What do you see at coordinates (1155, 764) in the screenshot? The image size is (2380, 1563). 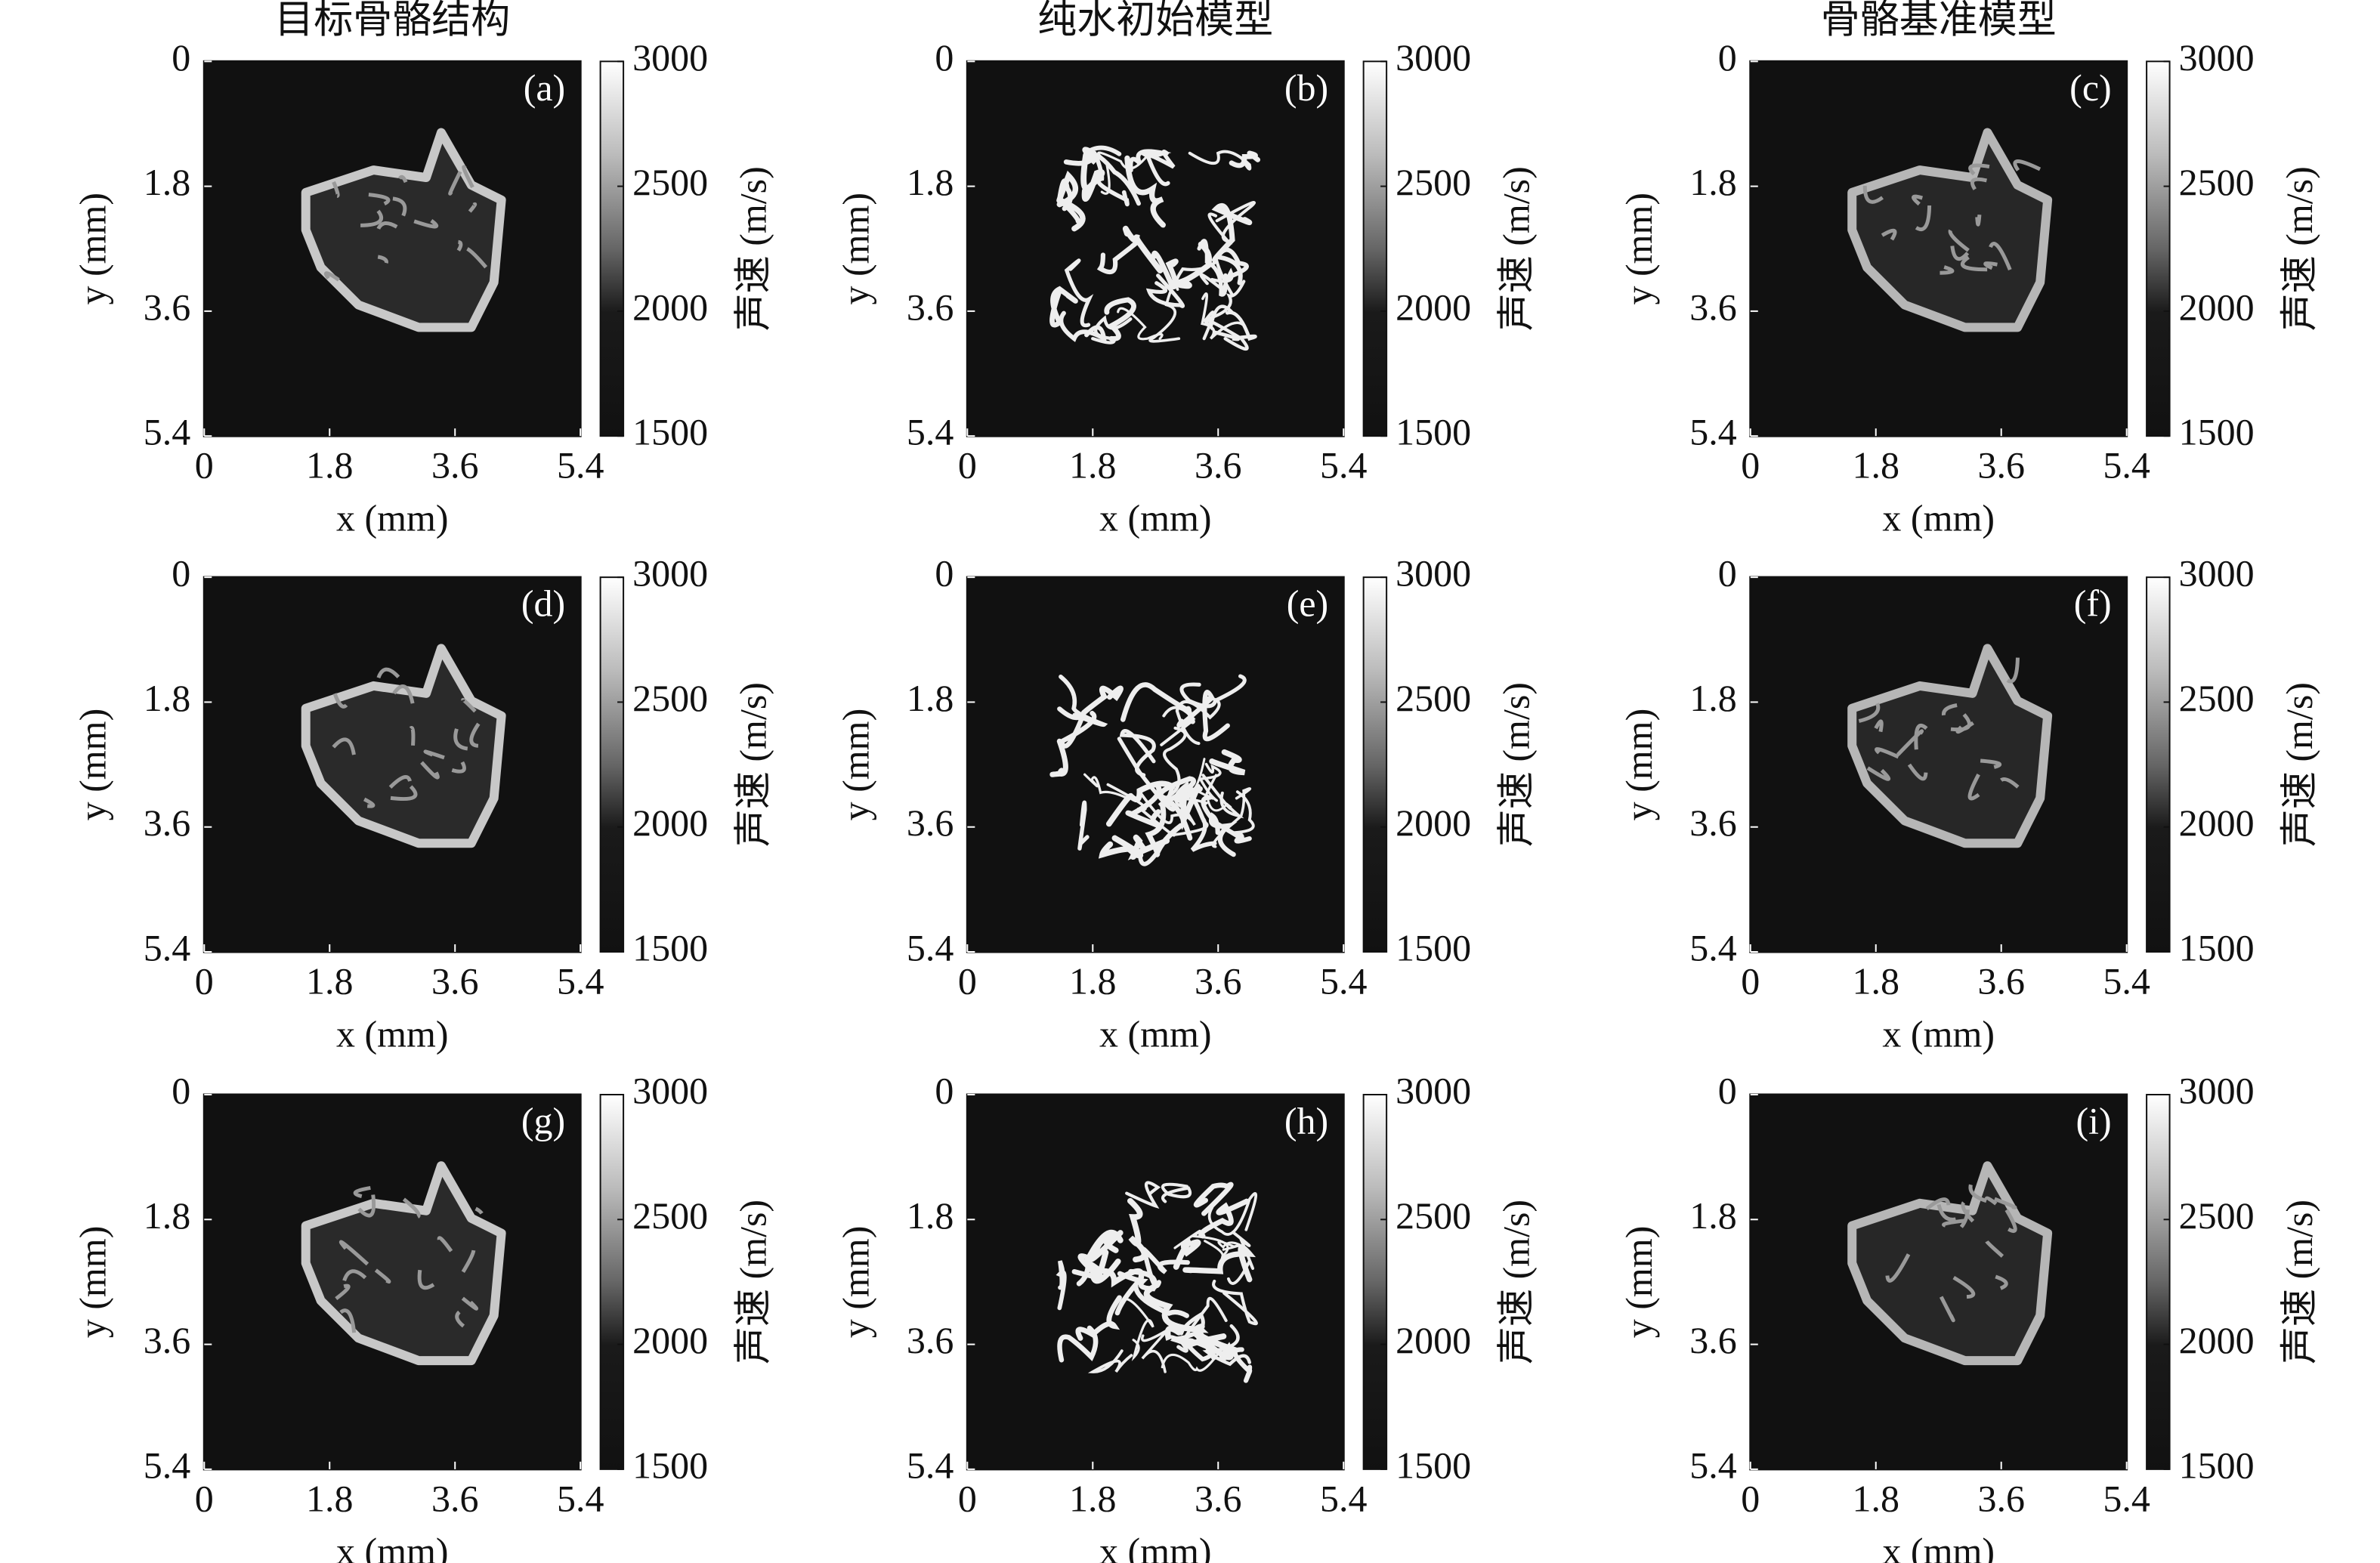 I see `image-background` at bounding box center [1155, 764].